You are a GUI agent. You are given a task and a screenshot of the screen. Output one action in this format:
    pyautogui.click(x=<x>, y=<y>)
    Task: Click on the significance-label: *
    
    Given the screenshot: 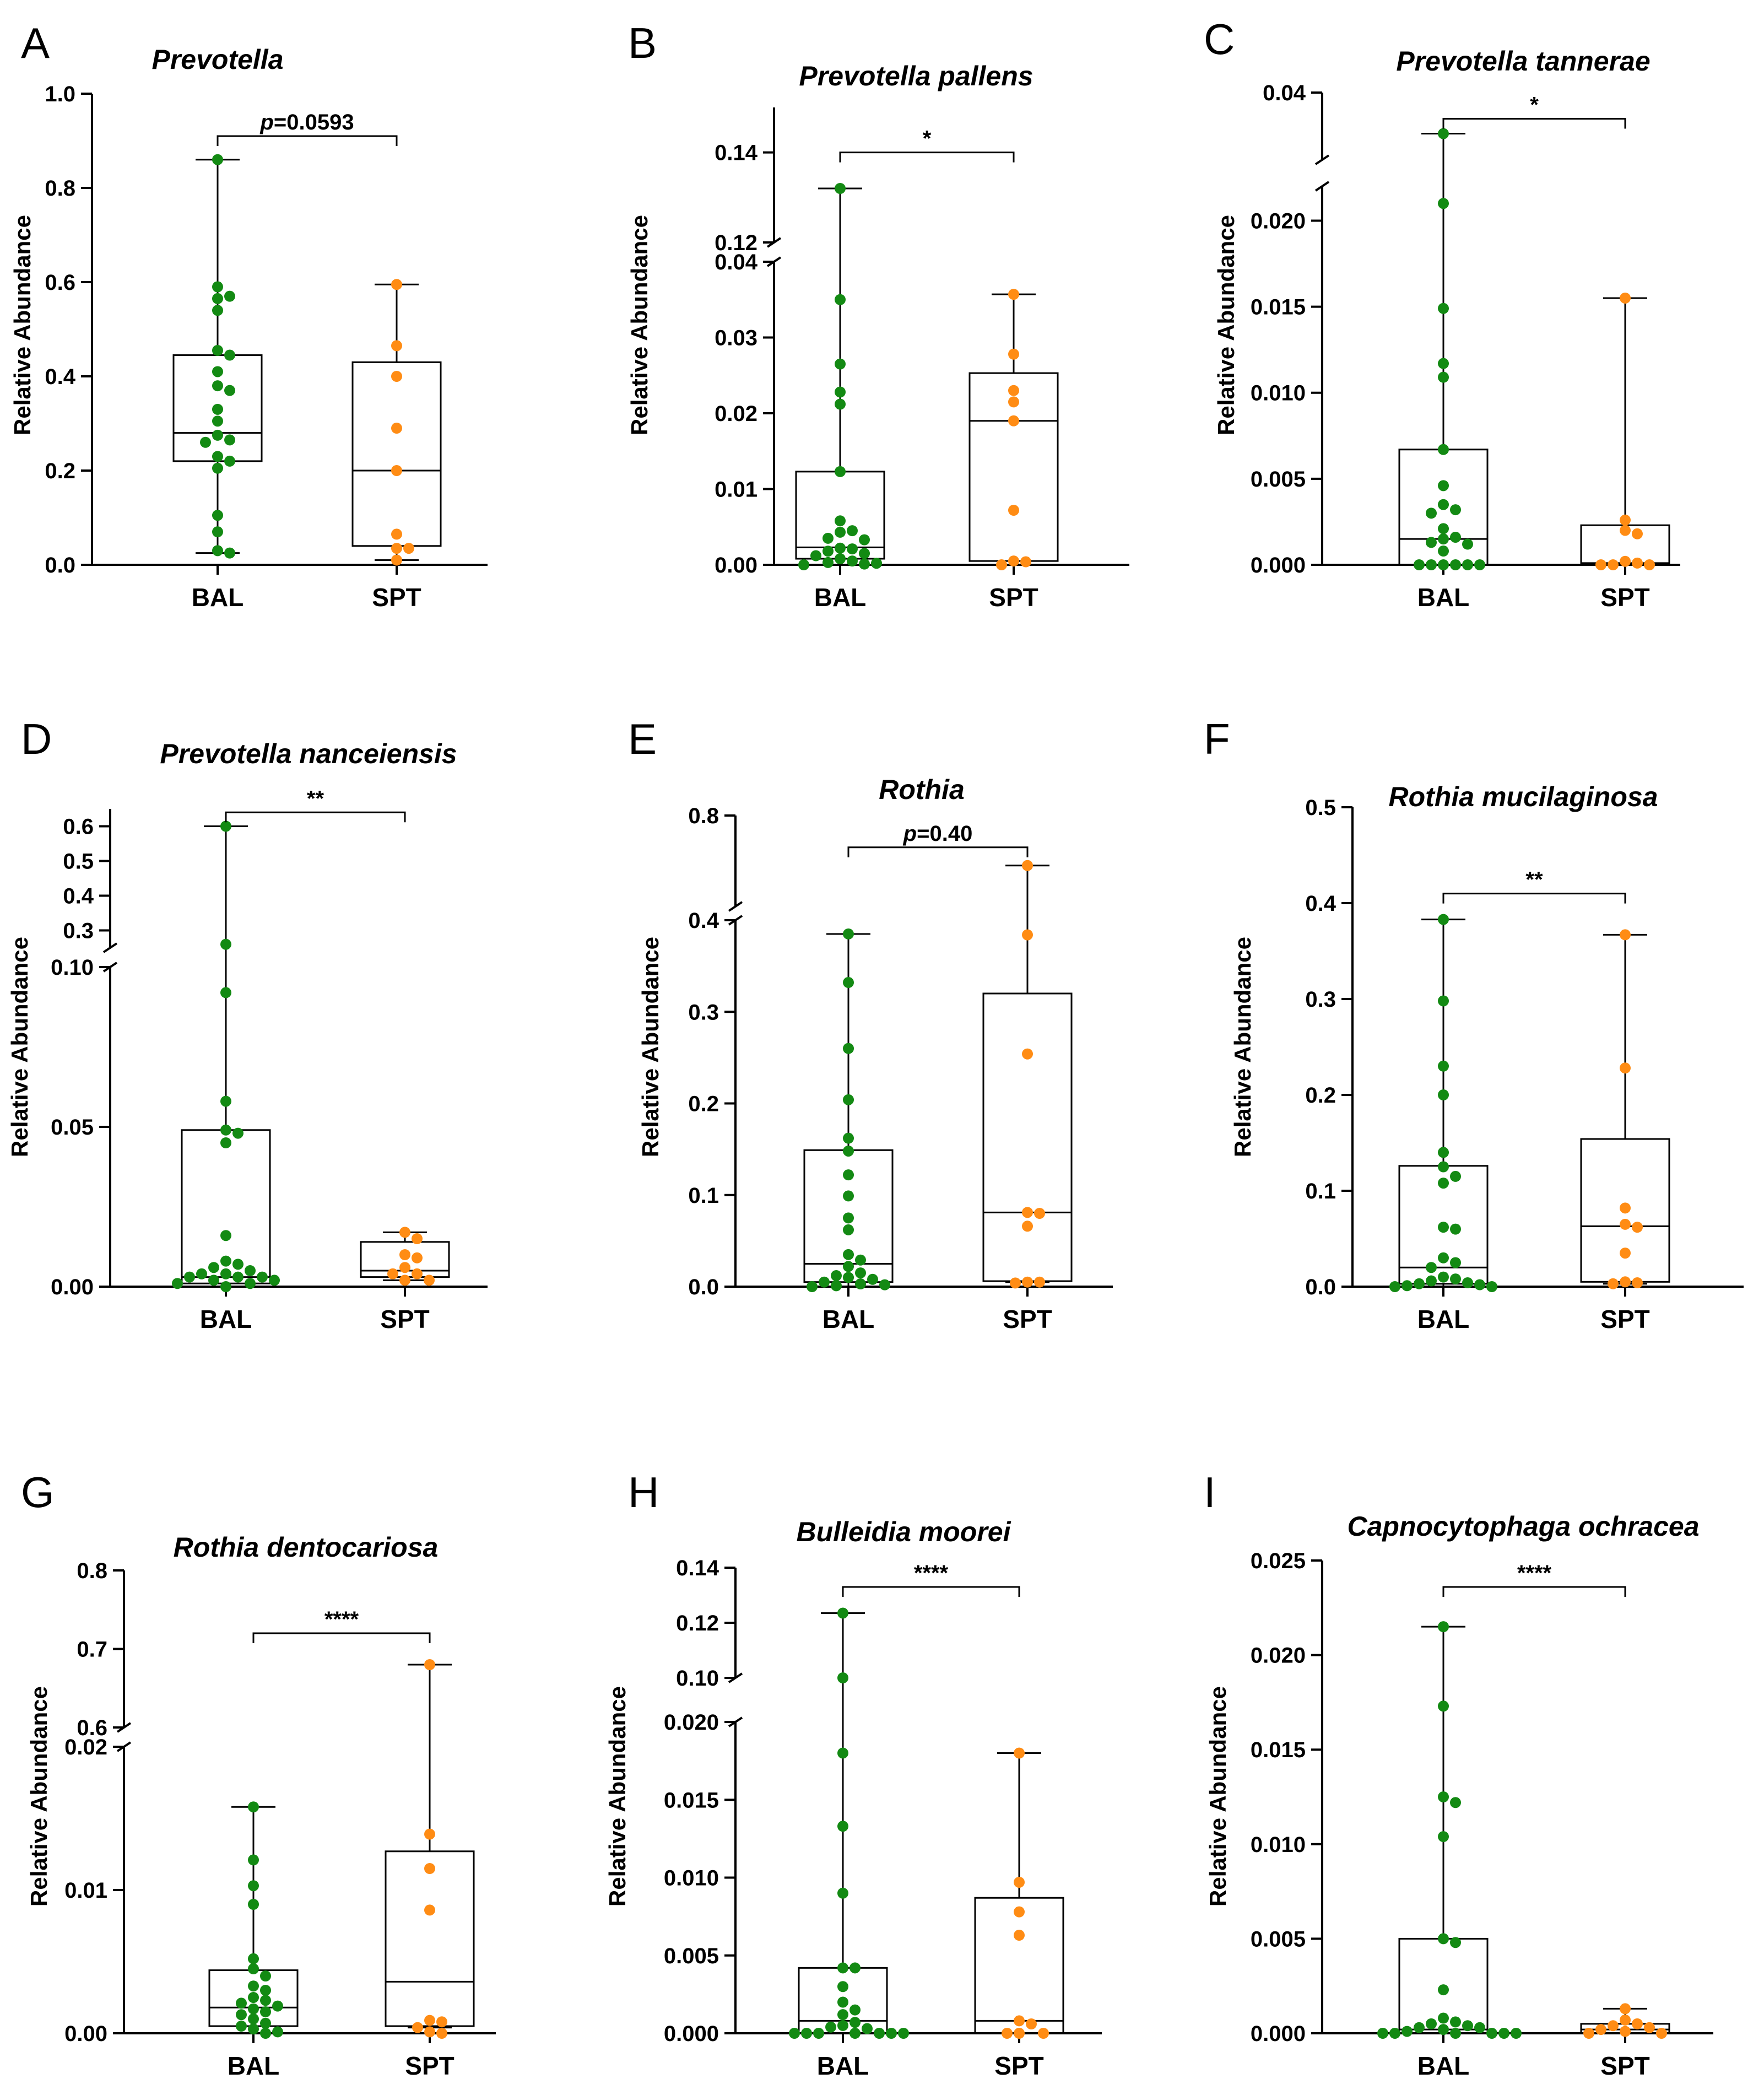 What is the action you would take?
    pyautogui.click(x=1534, y=105)
    